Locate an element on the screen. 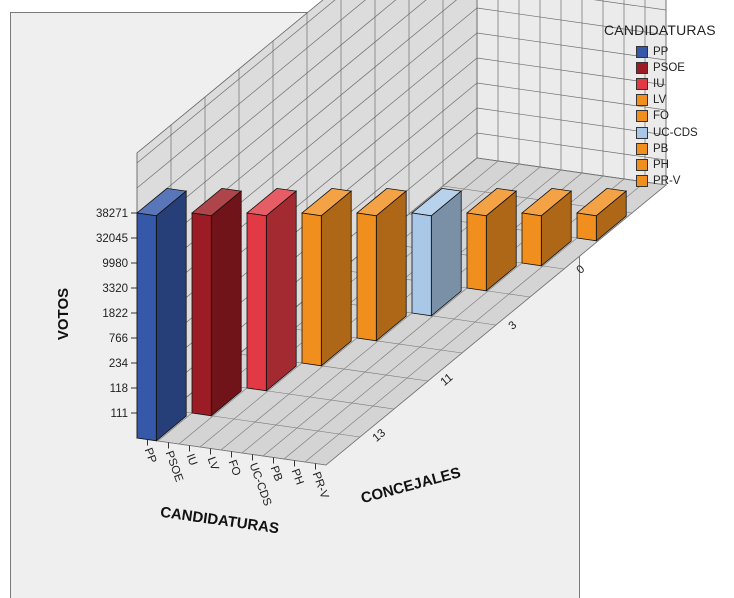  legend-item: UC-CDS is located at coordinates (684, 132).